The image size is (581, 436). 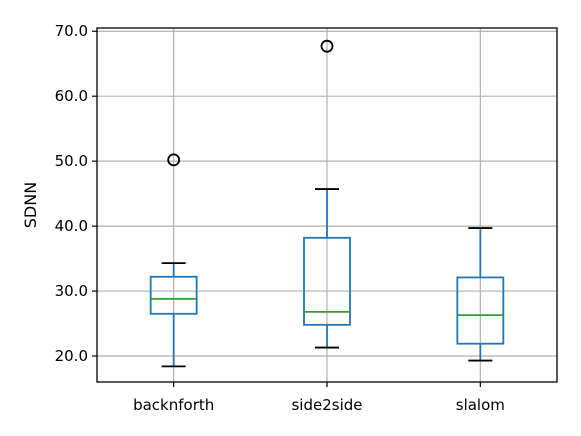 What do you see at coordinates (173, 260) in the screenshot?
I see `box-backnforth` at bounding box center [173, 260].